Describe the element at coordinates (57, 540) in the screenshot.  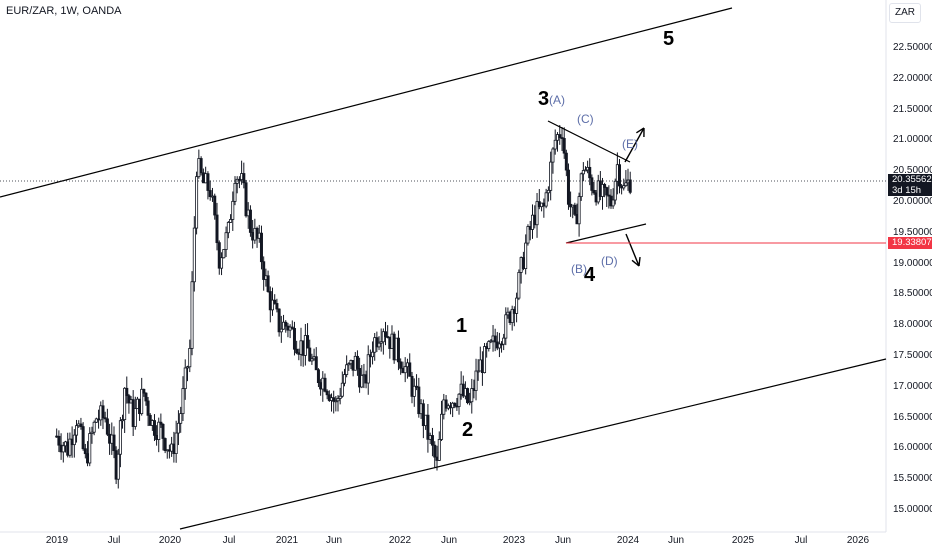
I see `x-tick-label: 2019` at that location.